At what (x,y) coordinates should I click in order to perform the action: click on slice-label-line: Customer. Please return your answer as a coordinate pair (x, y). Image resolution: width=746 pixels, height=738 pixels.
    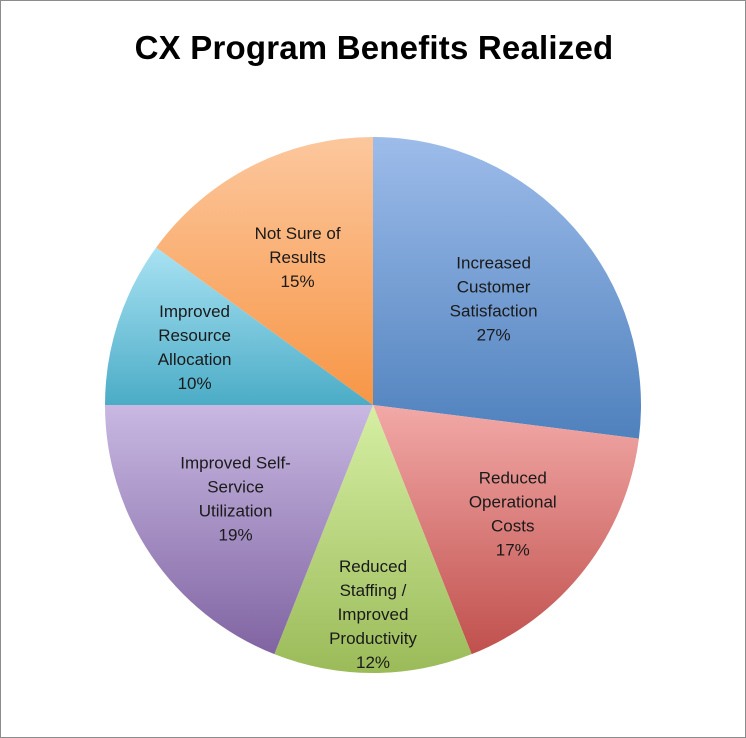
    Looking at the image, I should click on (494, 287).